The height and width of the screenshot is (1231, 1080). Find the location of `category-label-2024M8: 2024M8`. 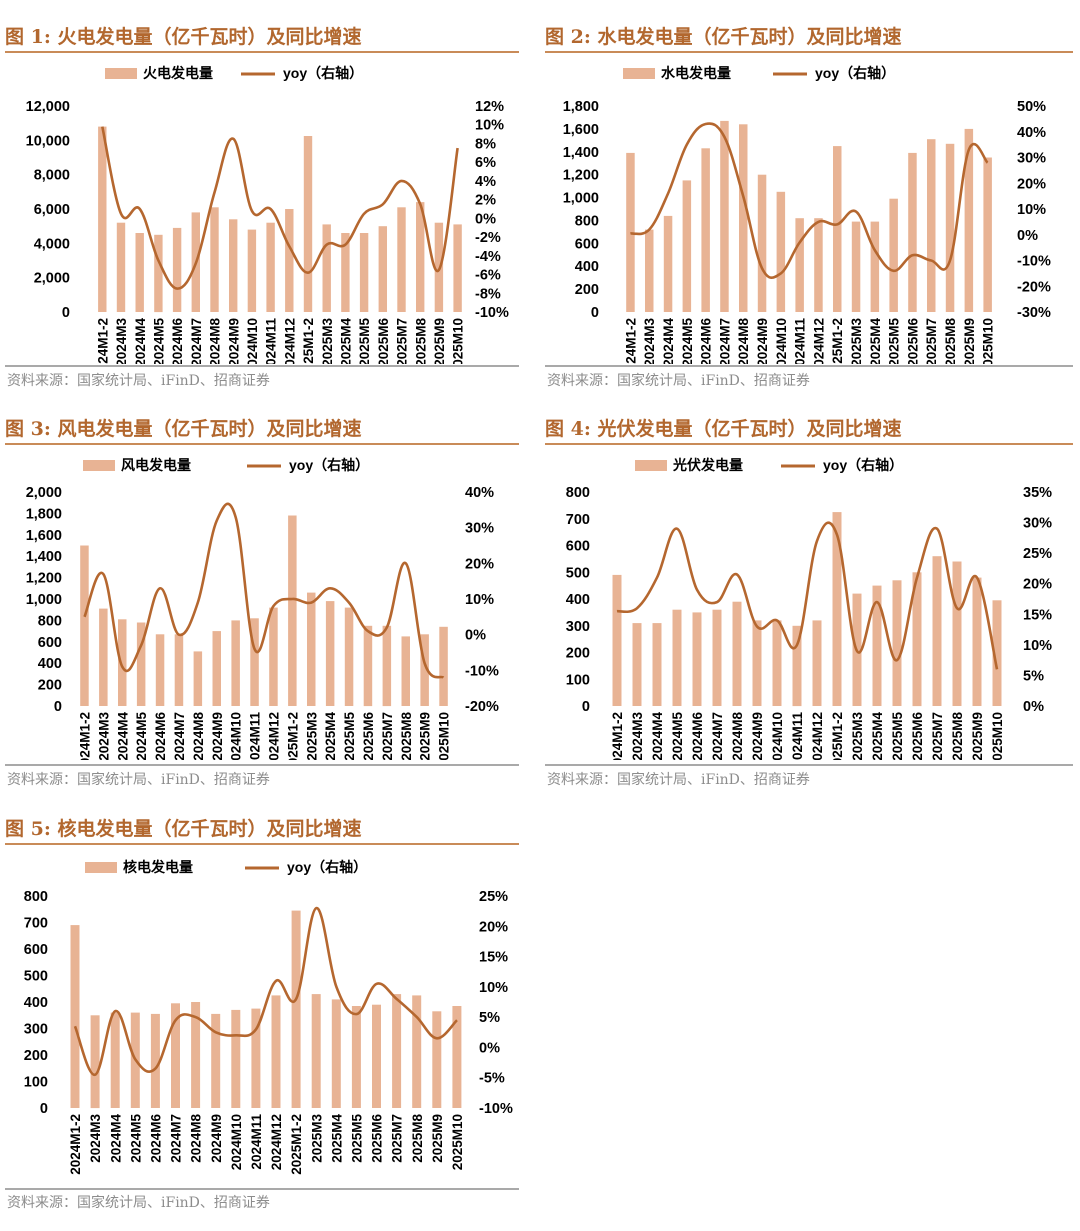

category-label-2024M8: 2024M8 is located at coordinates (215, 341).